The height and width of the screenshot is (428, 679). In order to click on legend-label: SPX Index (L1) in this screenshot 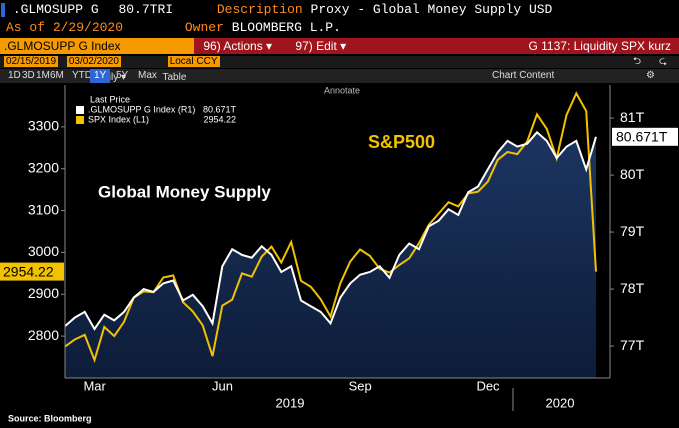, I will do `click(118, 119)`.